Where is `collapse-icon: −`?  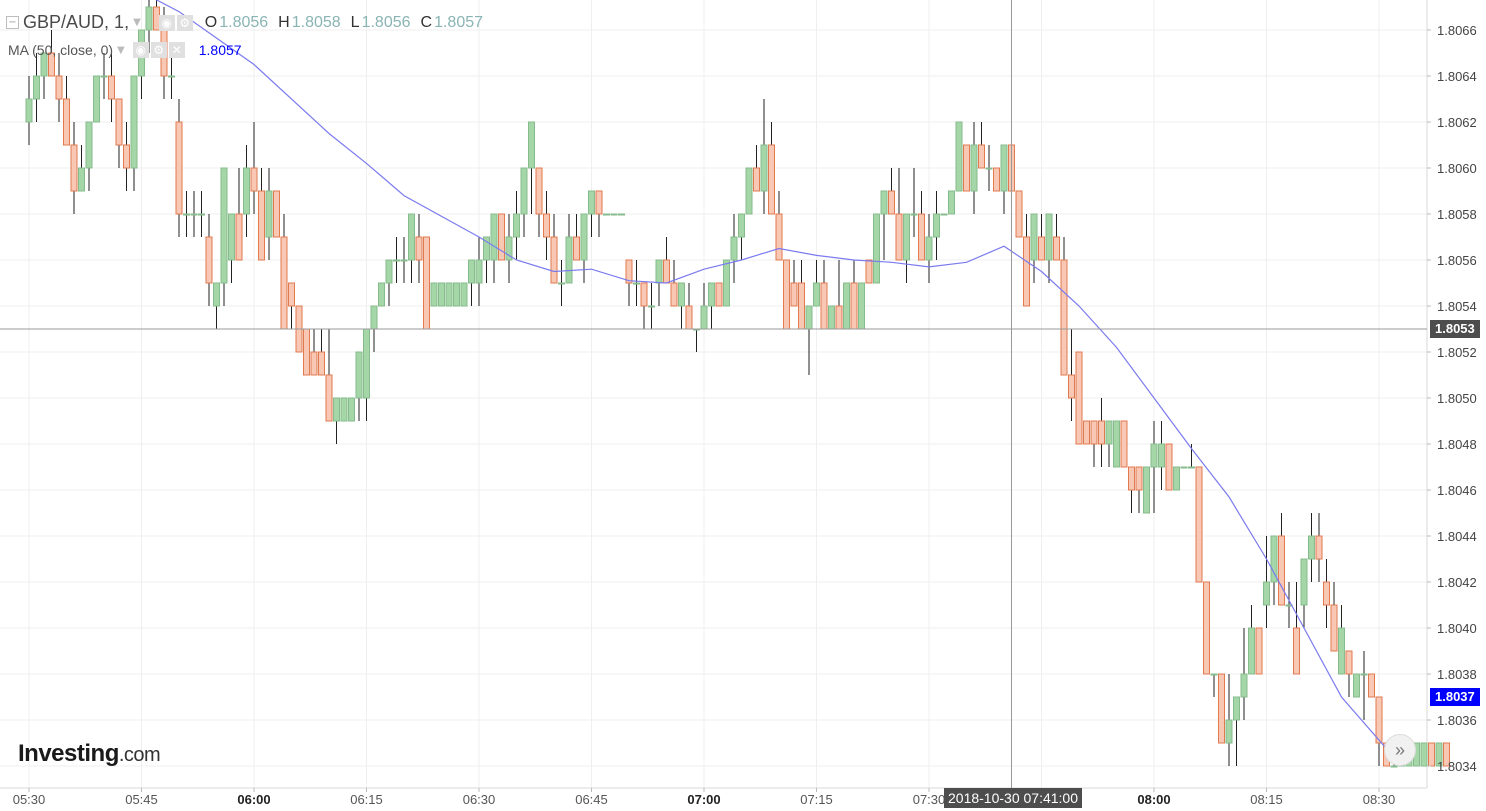 collapse-icon: − is located at coordinates (12, 22).